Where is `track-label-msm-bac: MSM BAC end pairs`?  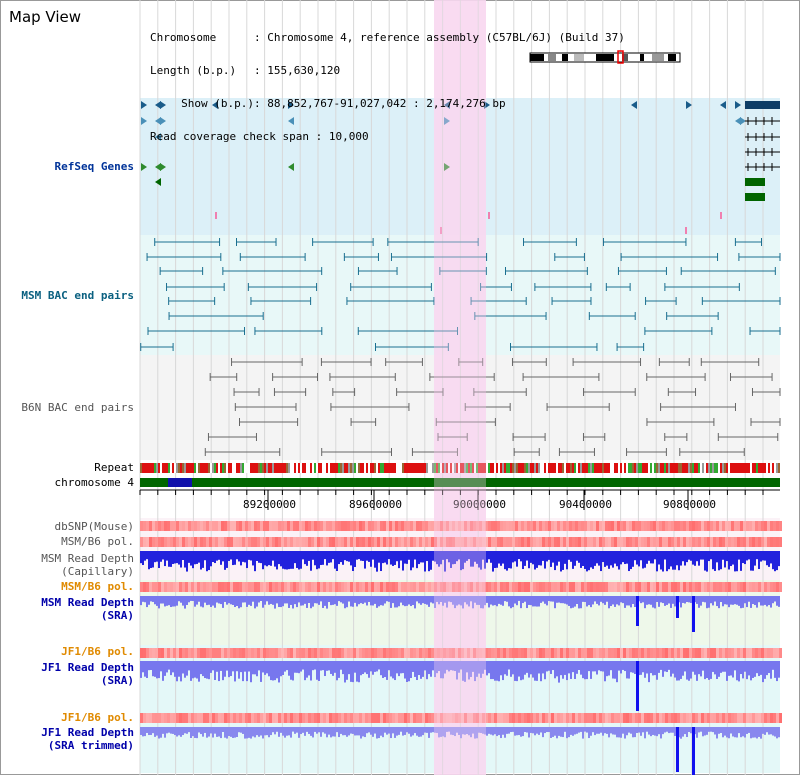
track-label-msm-bac: MSM BAC end pairs is located at coordinates (77, 295).